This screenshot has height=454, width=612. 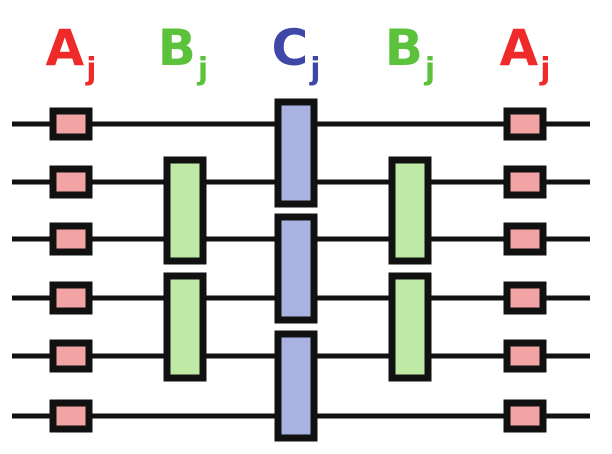 I want to click on column-label-c-center: Cj, so click(x=296, y=59).